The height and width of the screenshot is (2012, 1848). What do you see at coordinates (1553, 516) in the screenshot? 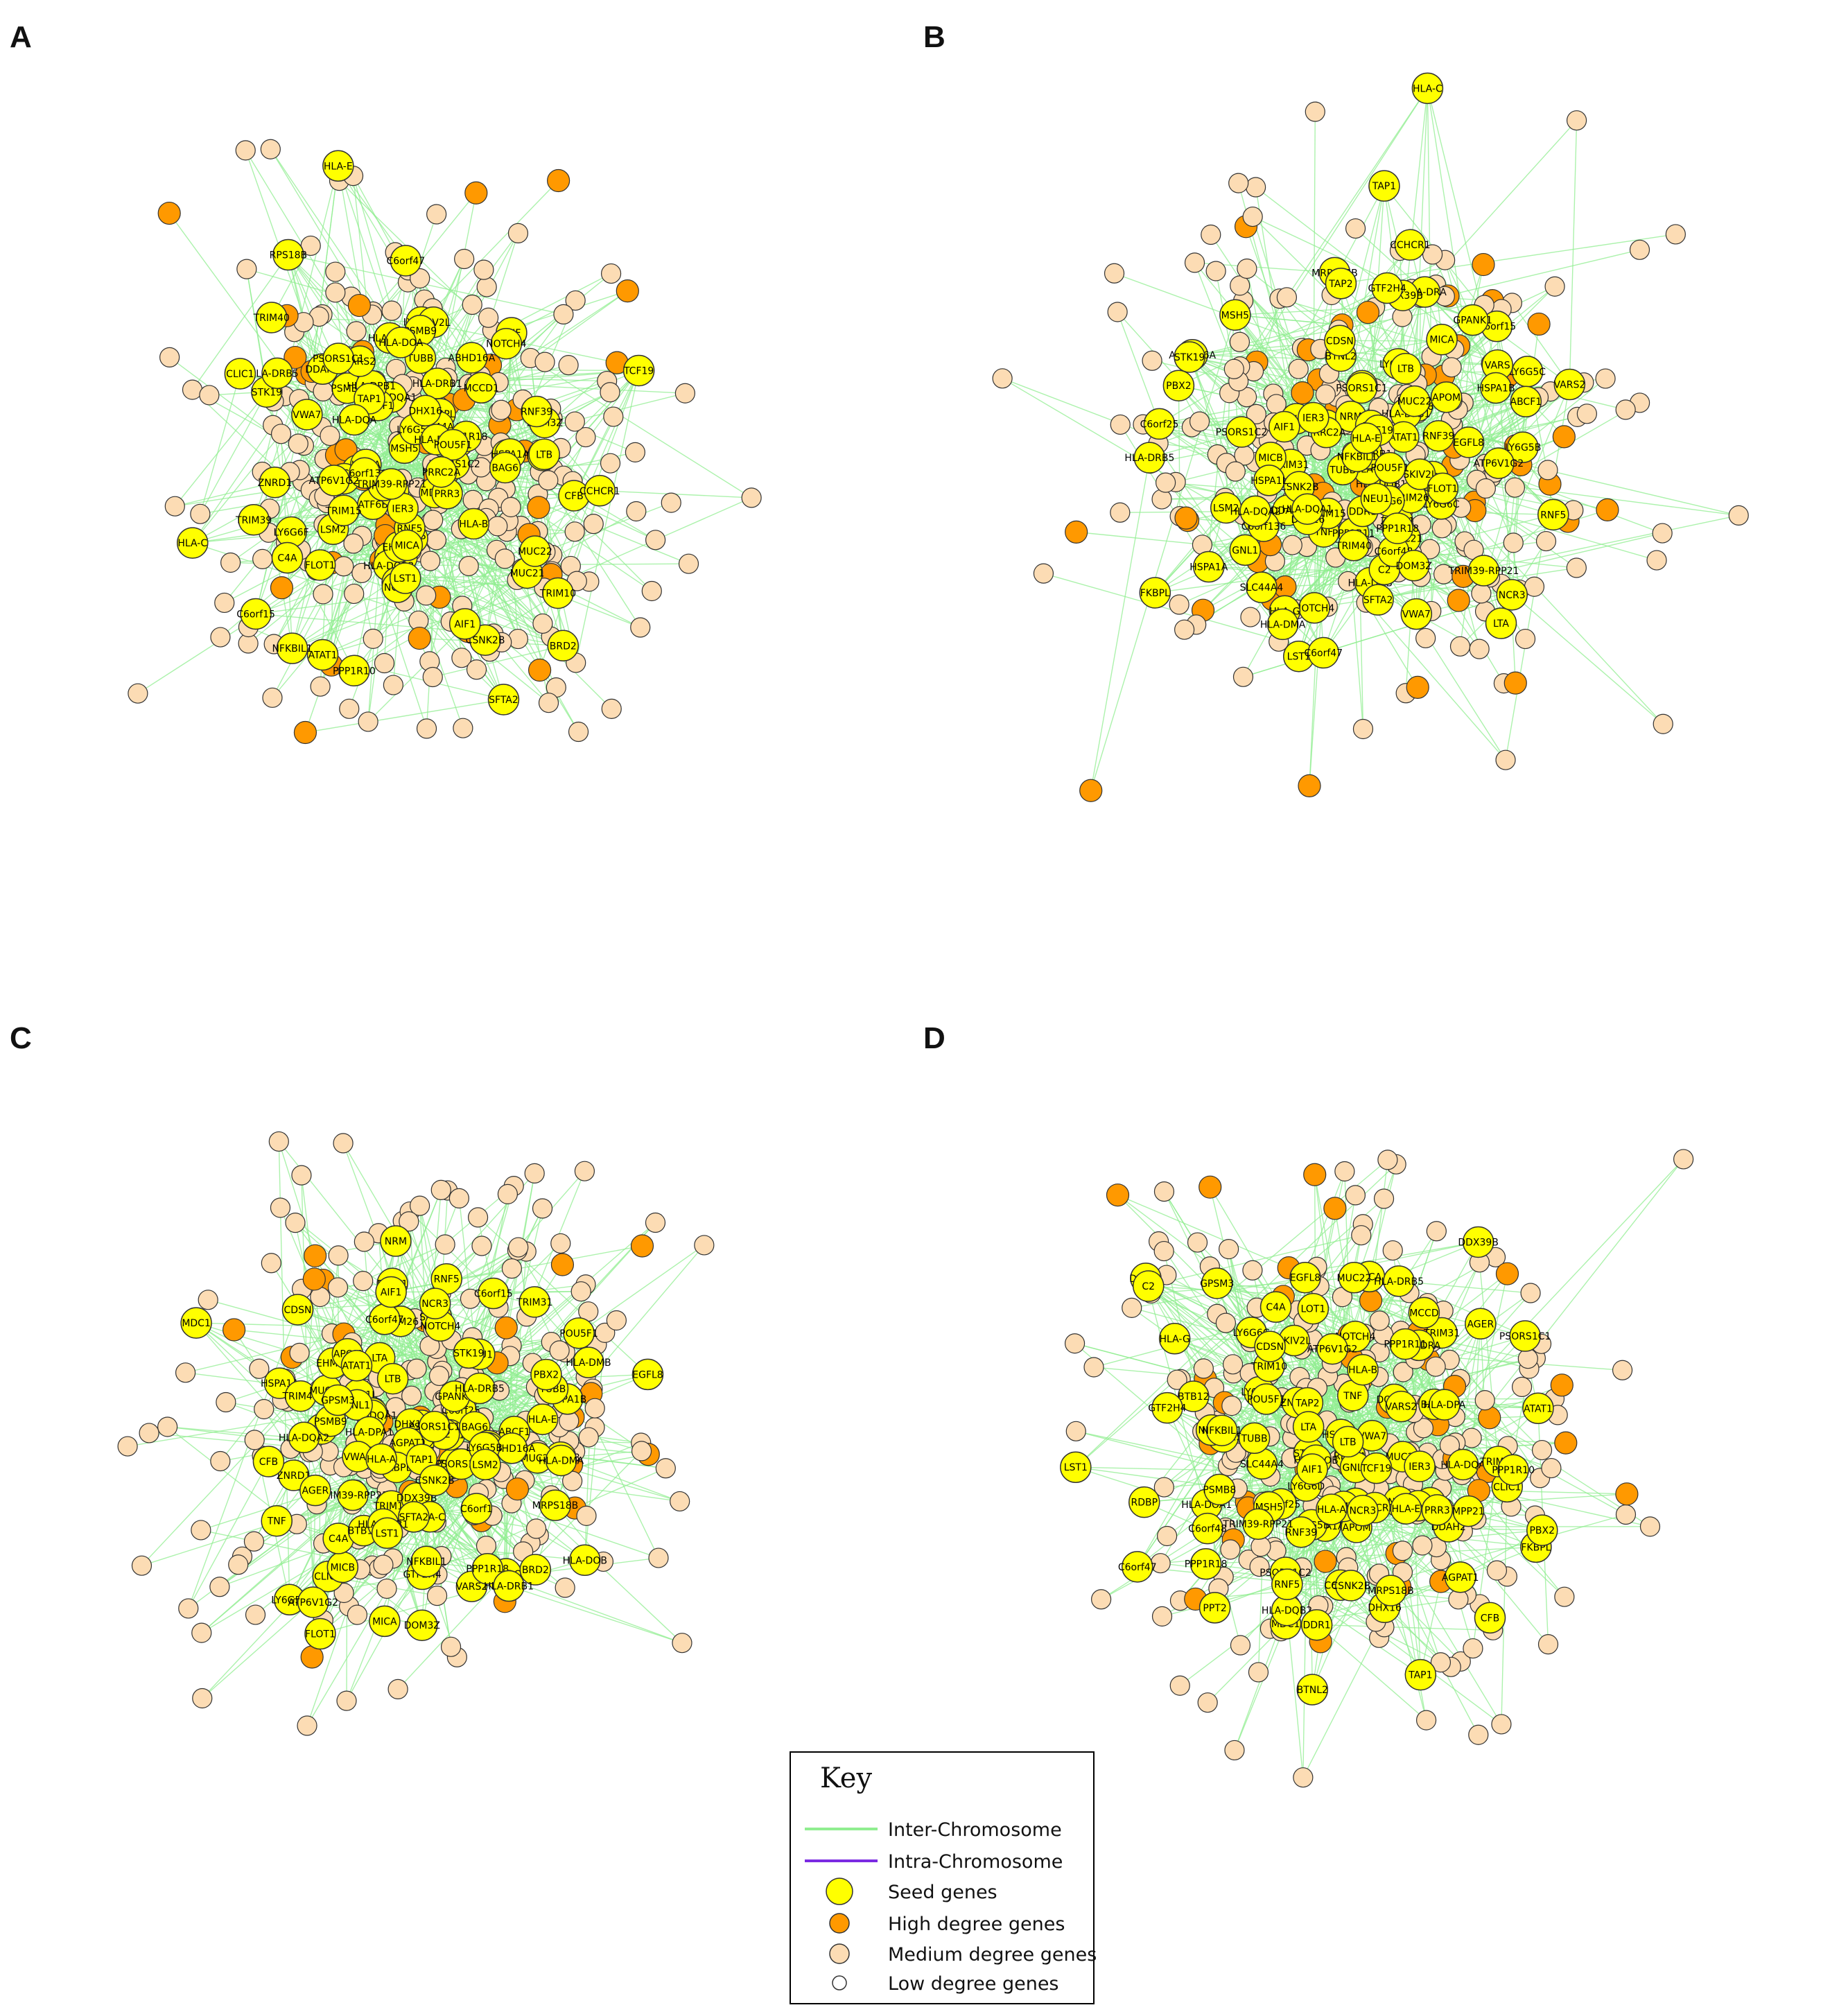
I see `seed-gene-label: RNF5` at bounding box center [1553, 516].